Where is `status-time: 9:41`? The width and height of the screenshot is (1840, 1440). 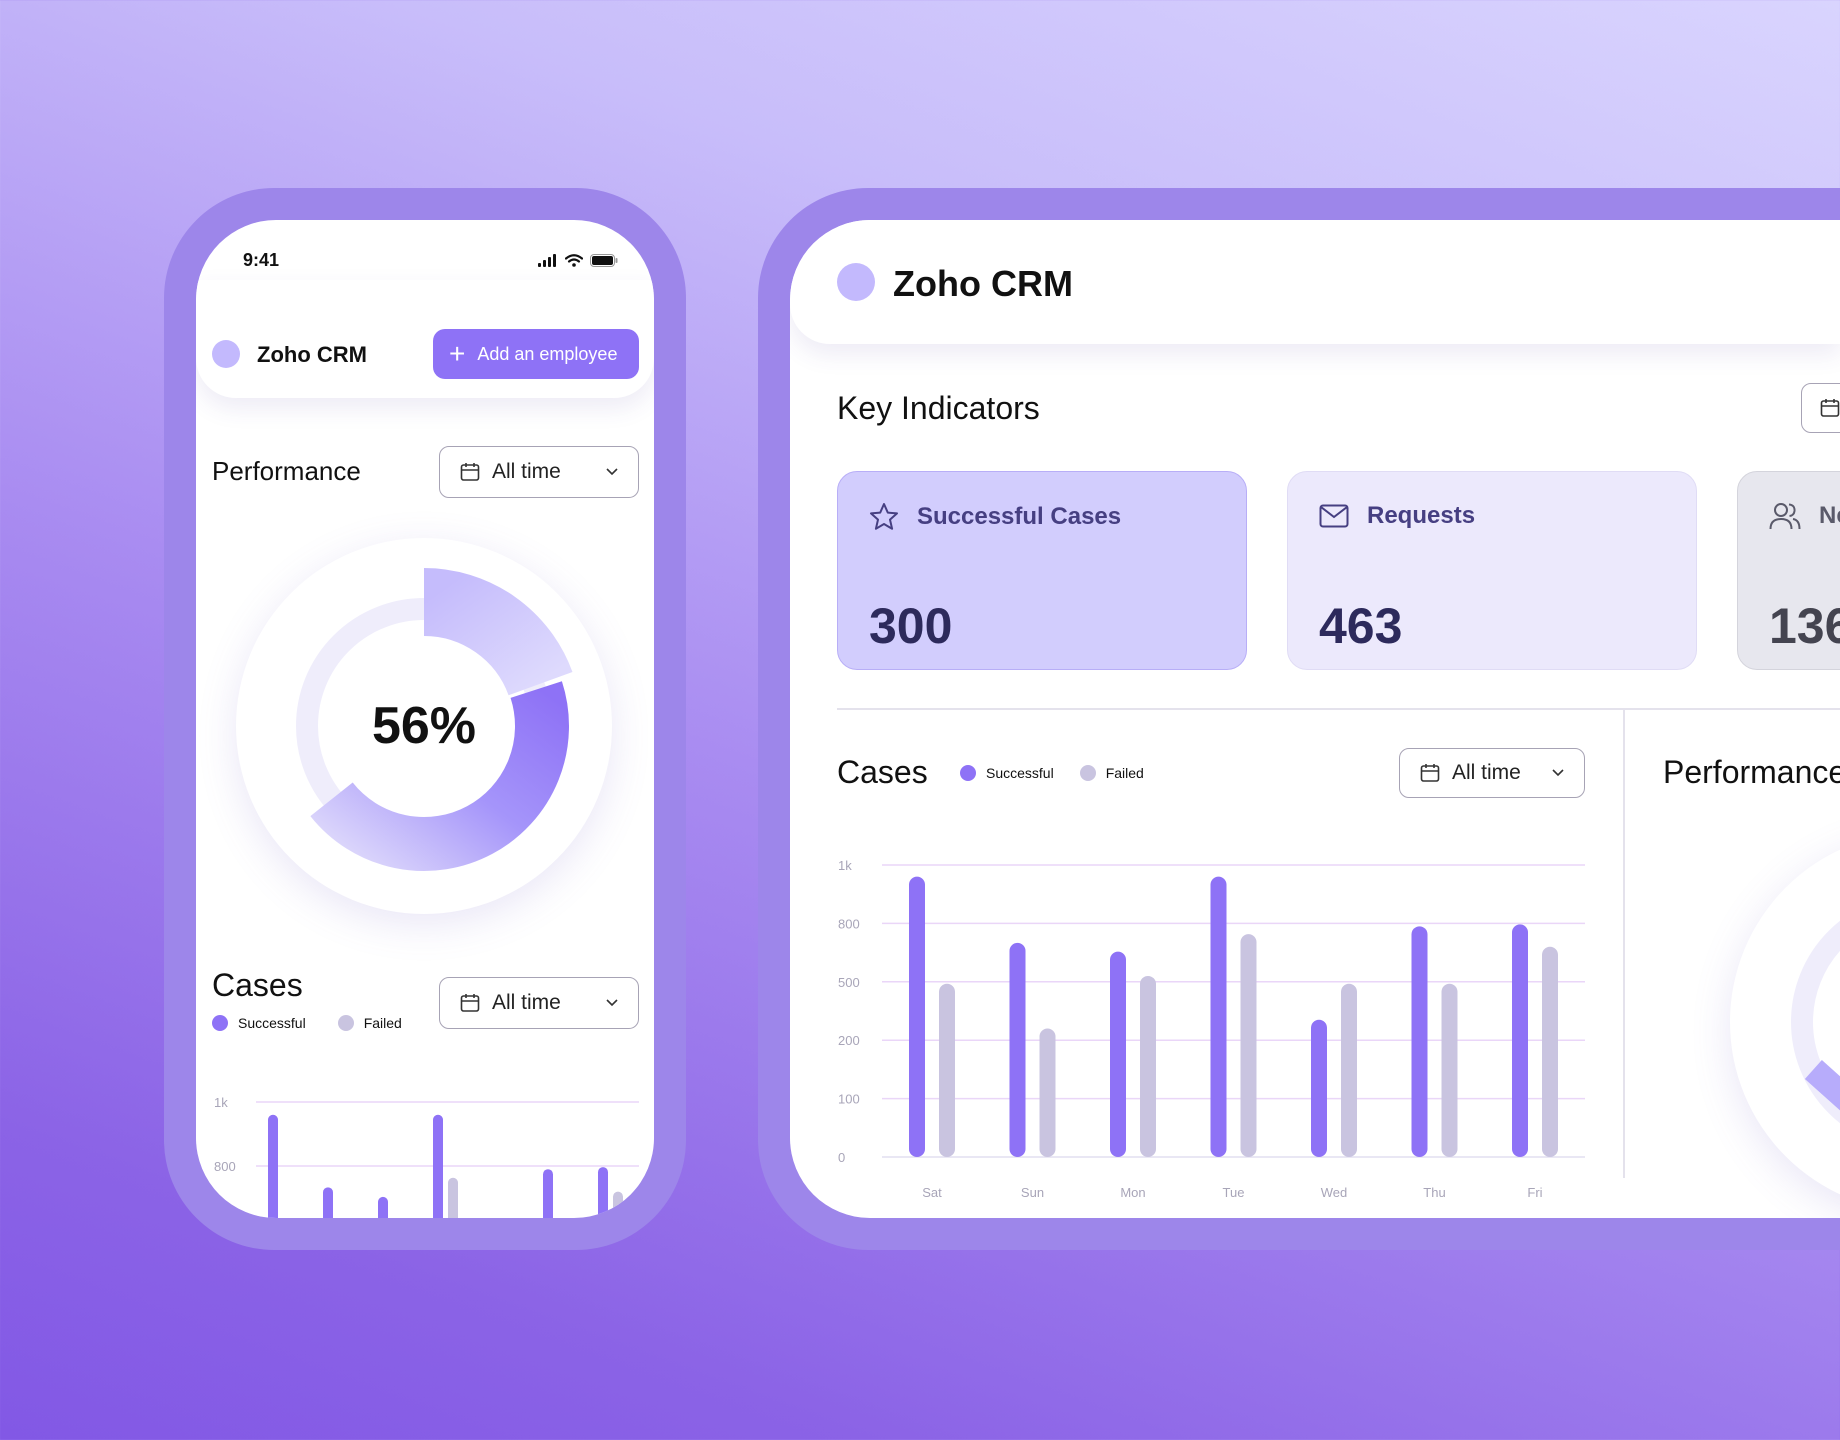
status-time: 9:41 is located at coordinates (261, 260).